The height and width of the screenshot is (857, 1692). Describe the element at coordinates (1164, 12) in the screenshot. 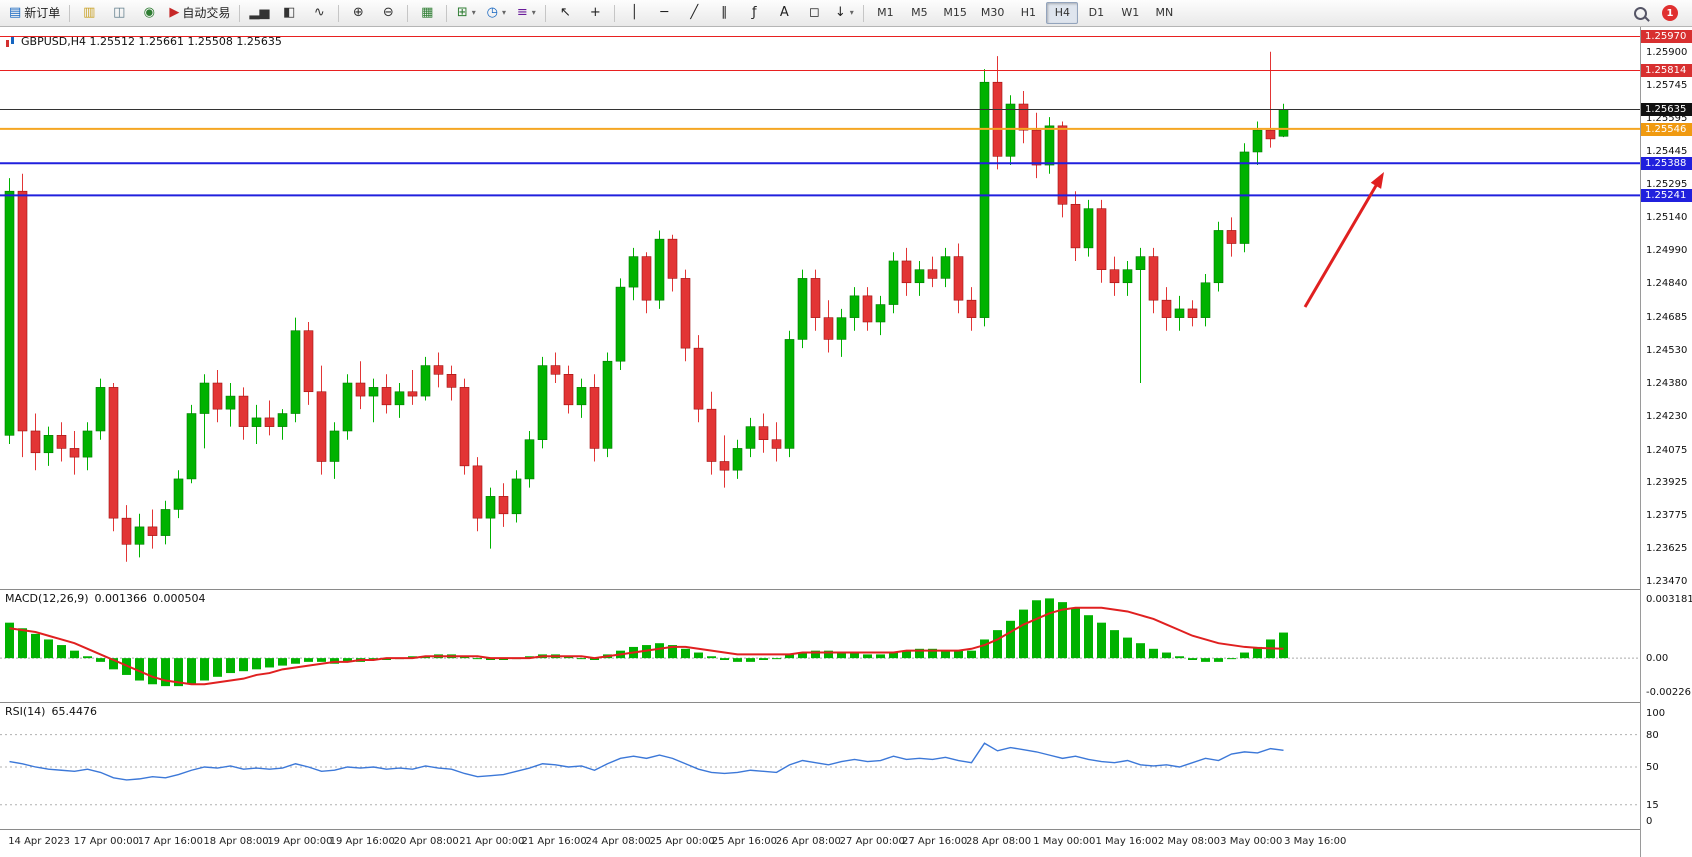

I see `timeframe-mn-button: MN` at that location.